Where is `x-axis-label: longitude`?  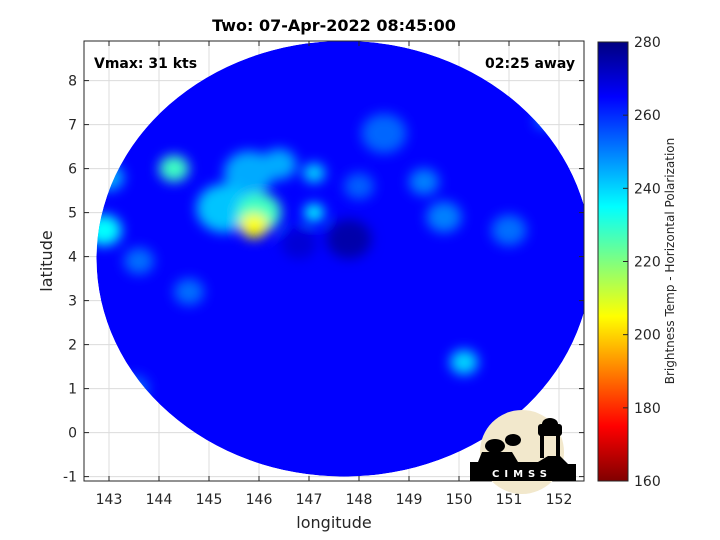 x-axis-label: longitude is located at coordinates (333, 522).